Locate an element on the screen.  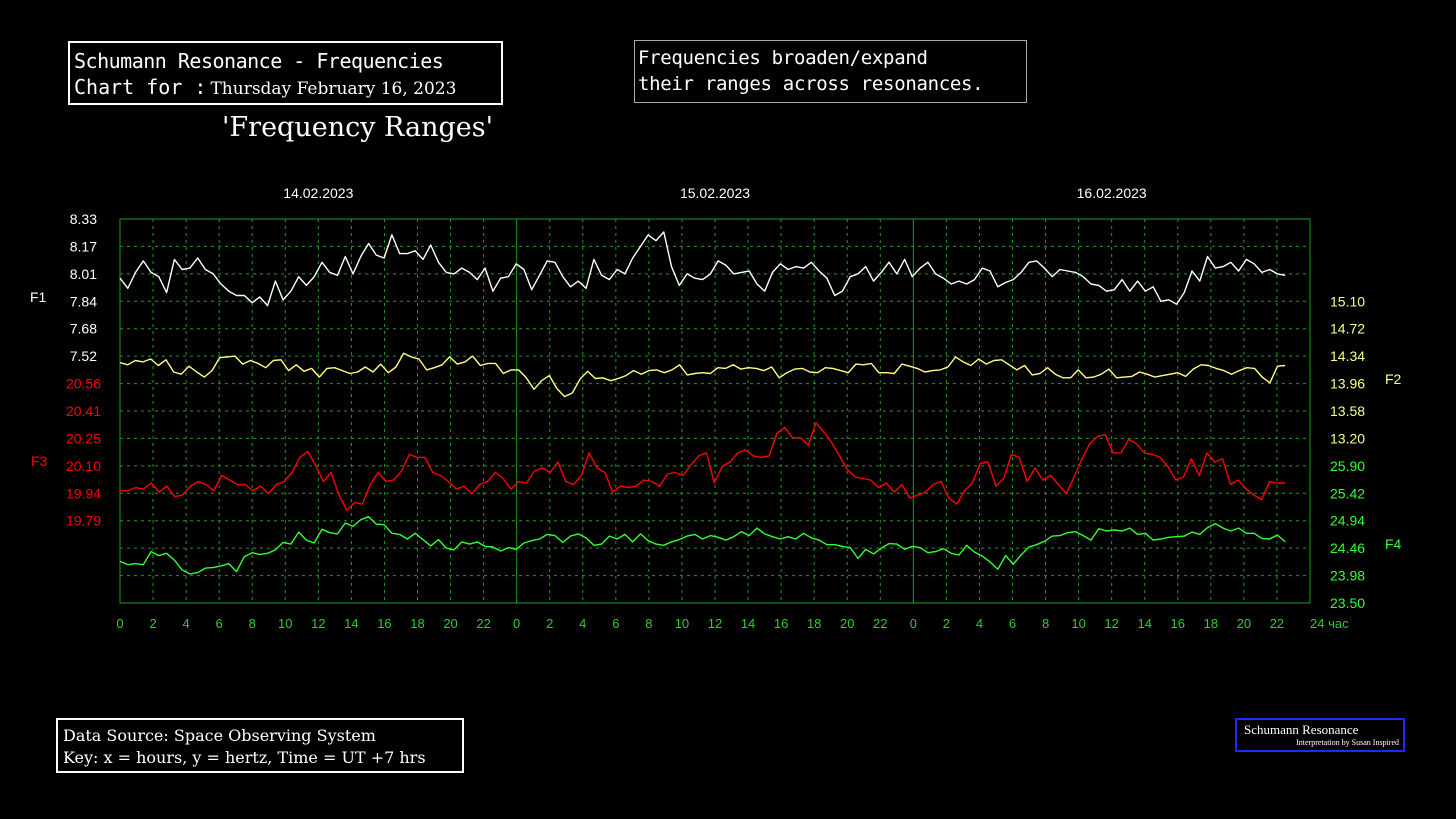
badge-subtitle: Interpretation by Susan Inspired is located at coordinates (1347, 742).